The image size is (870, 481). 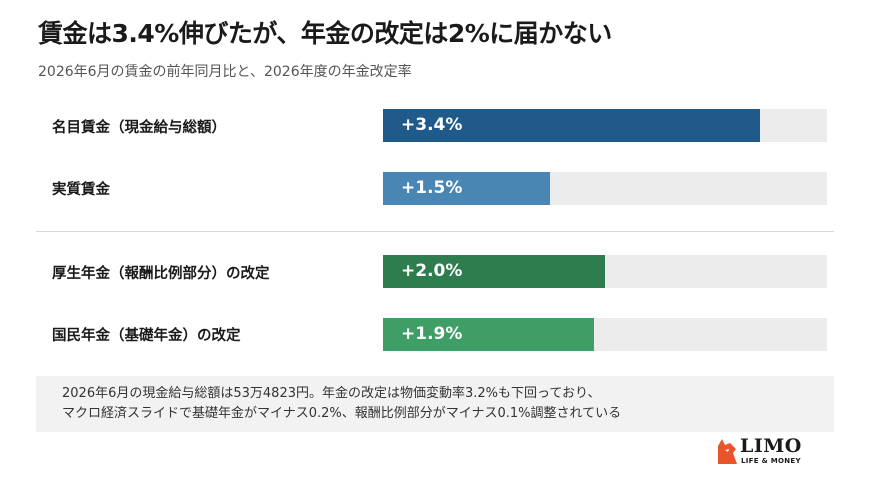 I want to click on bar-track-nominal-wage: +3.4%, so click(x=605, y=125).